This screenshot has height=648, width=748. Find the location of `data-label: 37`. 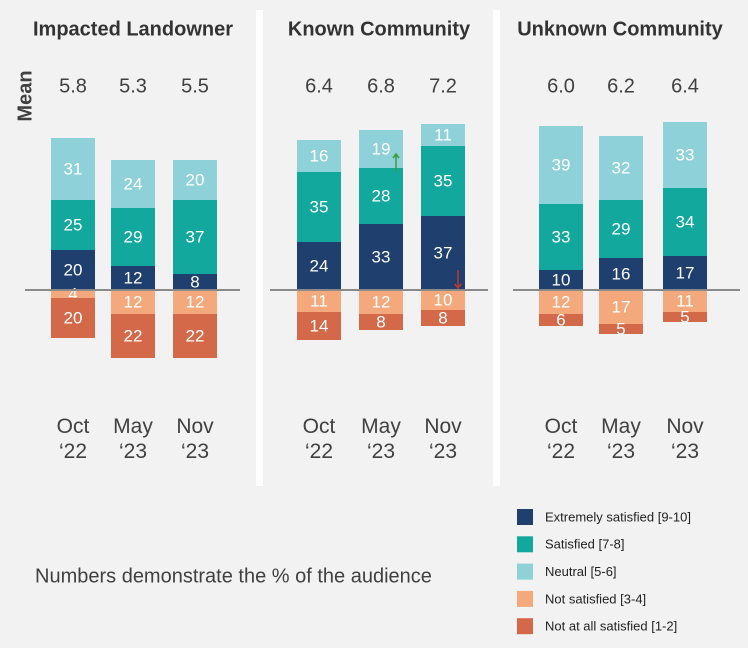

data-label: 37 is located at coordinates (195, 236).